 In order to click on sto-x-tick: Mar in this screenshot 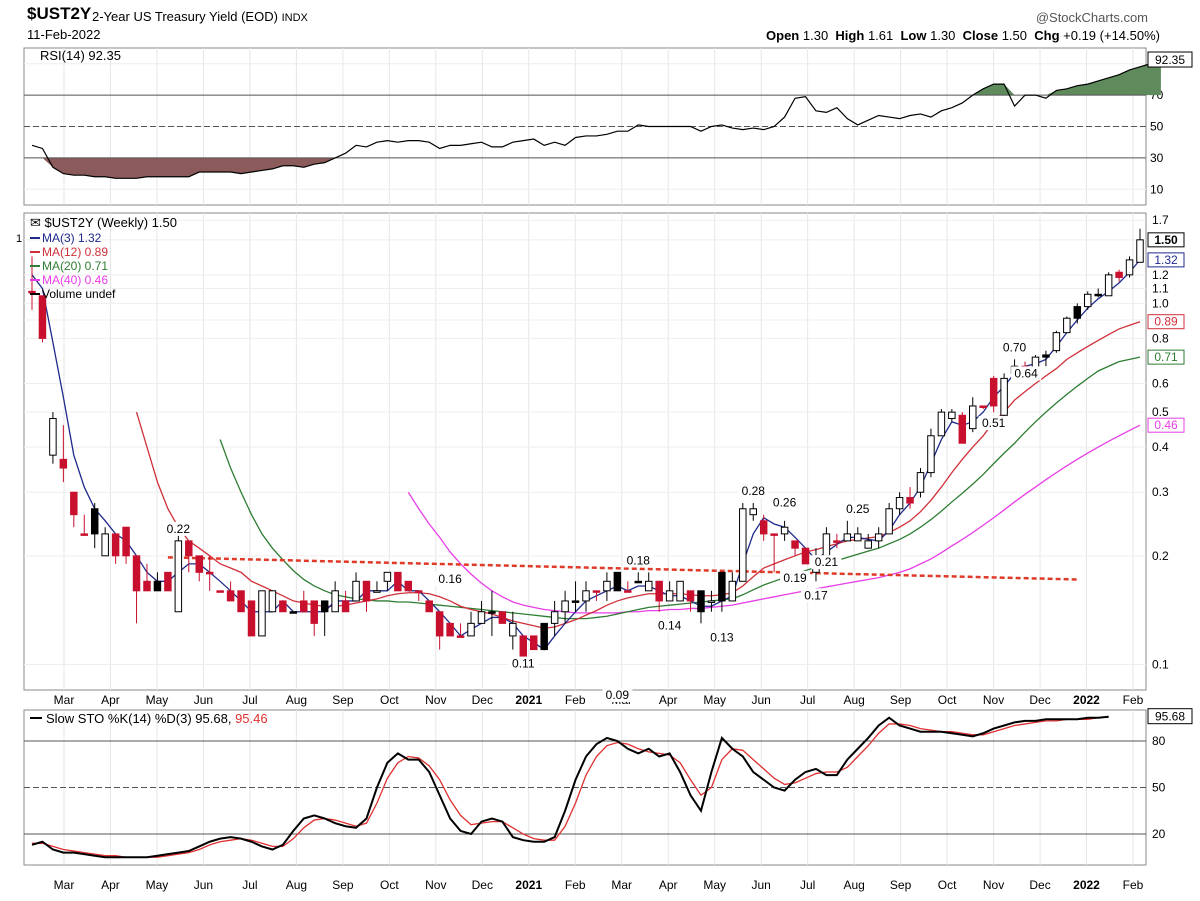, I will do `click(621, 885)`.